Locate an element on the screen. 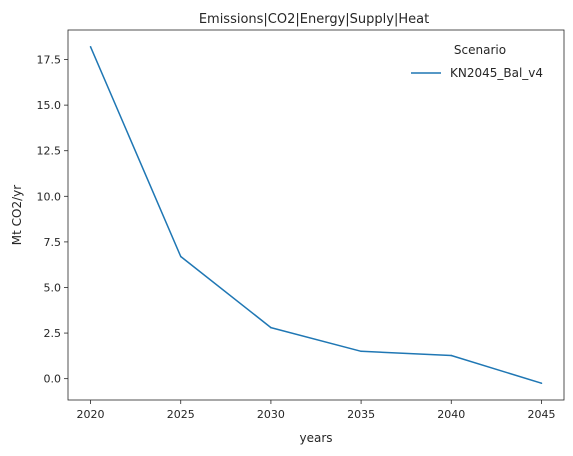  x-tick-label: 2040 is located at coordinates (451, 414).